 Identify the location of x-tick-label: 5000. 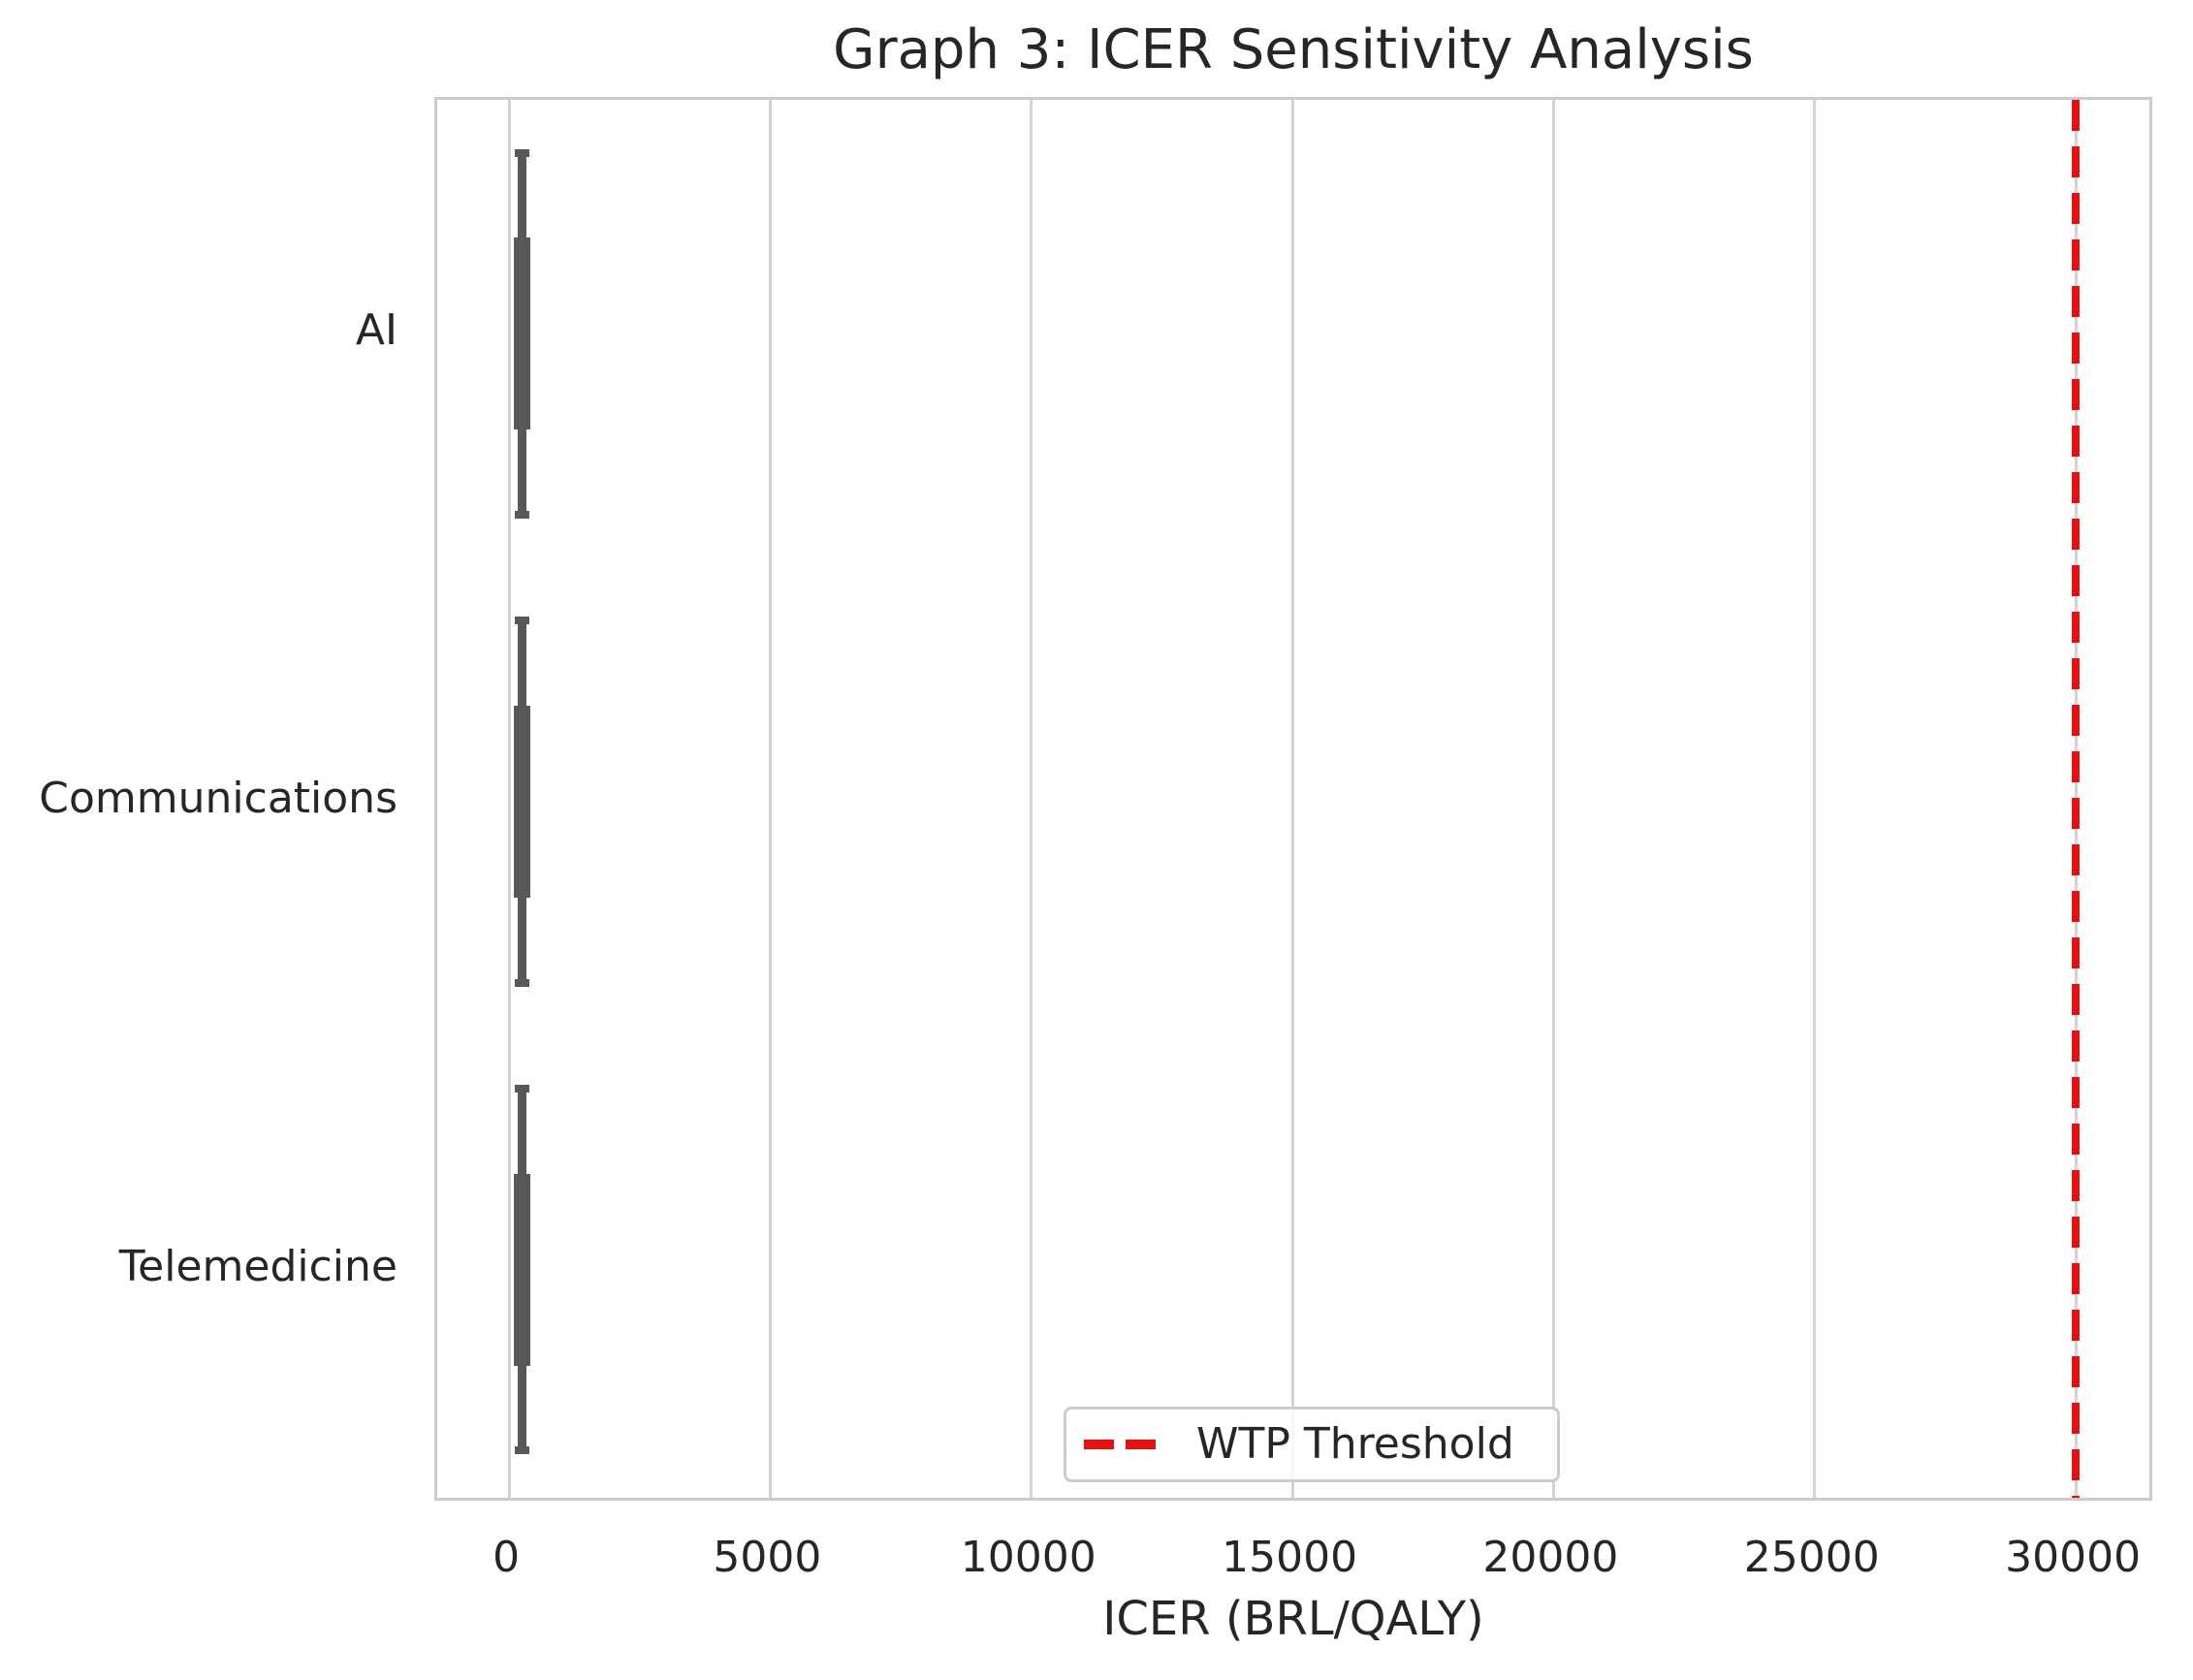
(767, 1557).